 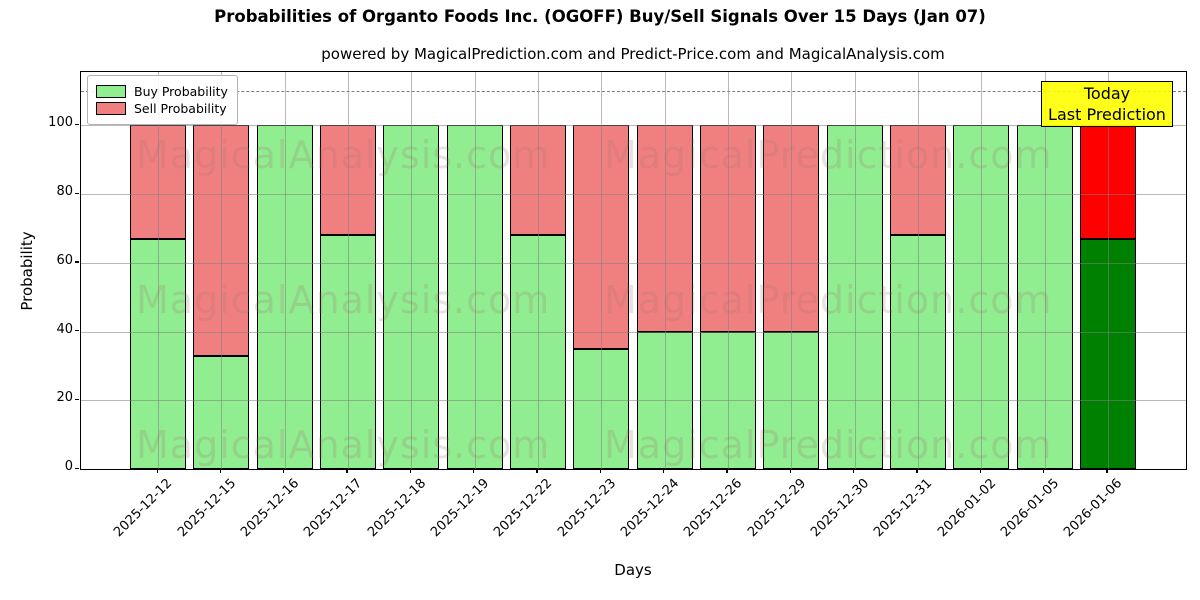 I want to click on today-annotation-box: Today Last Prediction, so click(x=1107, y=104).